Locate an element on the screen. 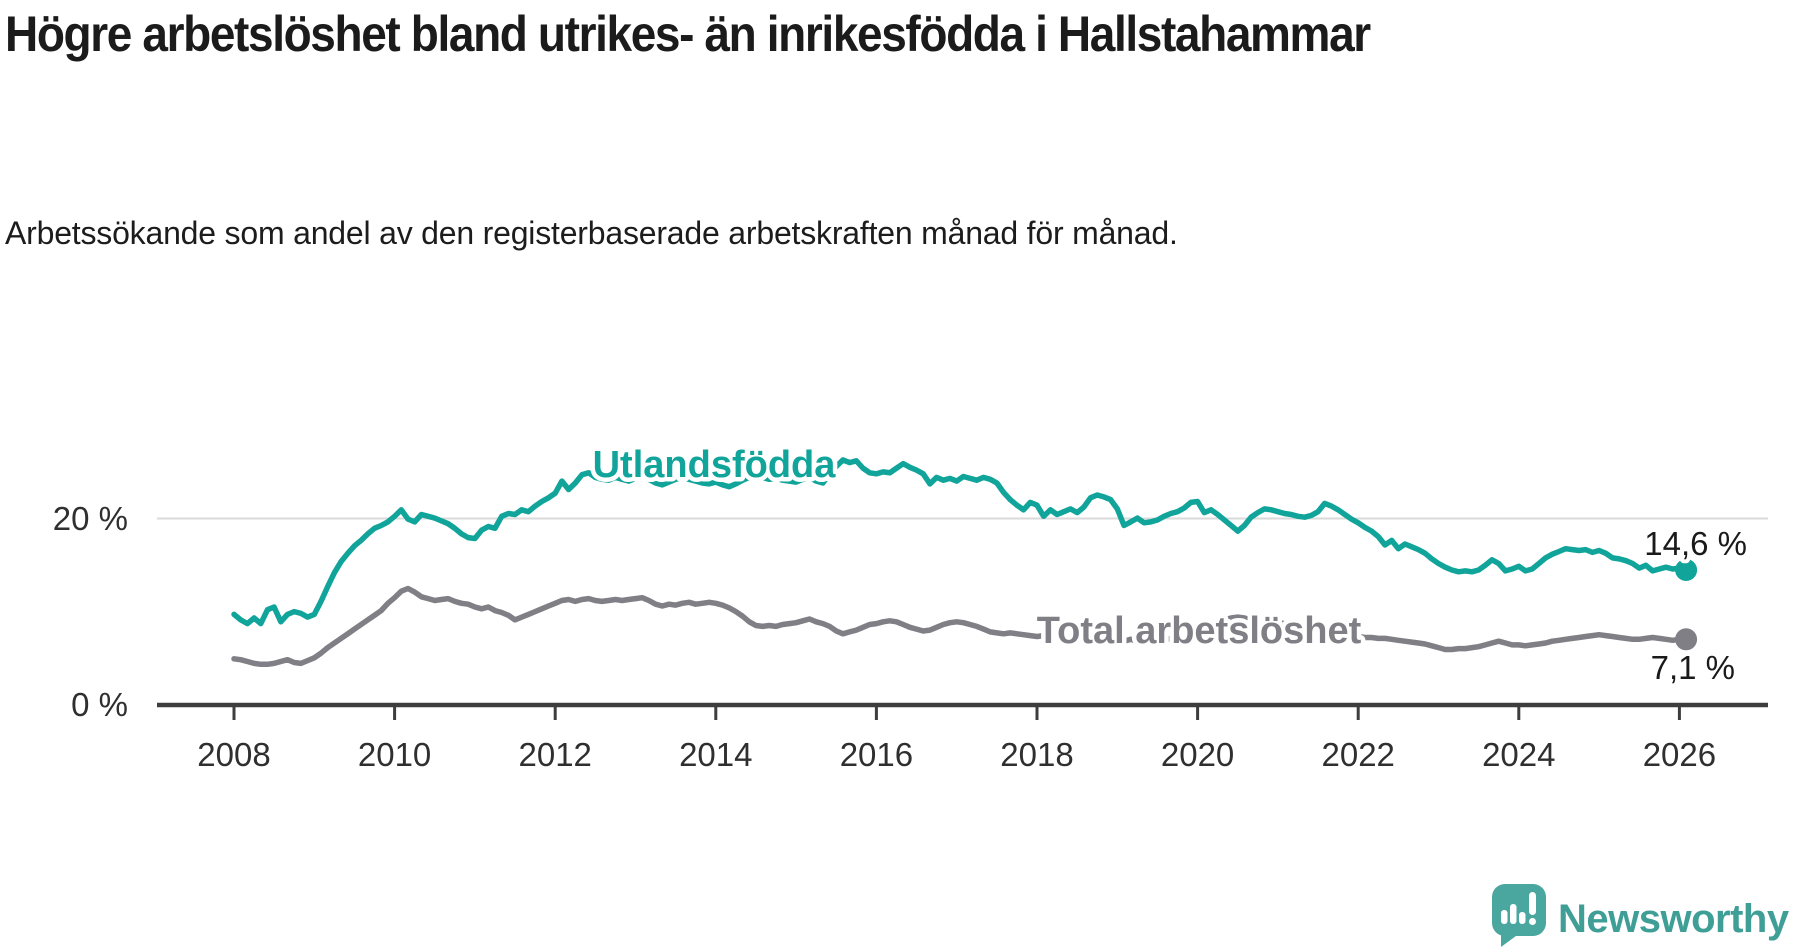 The height and width of the screenshot is (948, 1800). newsworthy-logo-icon is located at coordinates (1519, 915).